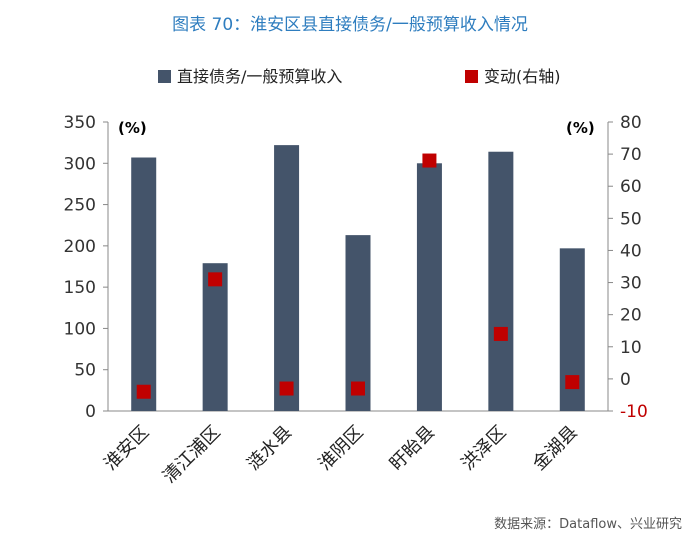  What do you see at coordinates (522, 76) in the screenshot?
I see `legend-label-scatter: 变动(右轴)` at bounding box center [522, 76].